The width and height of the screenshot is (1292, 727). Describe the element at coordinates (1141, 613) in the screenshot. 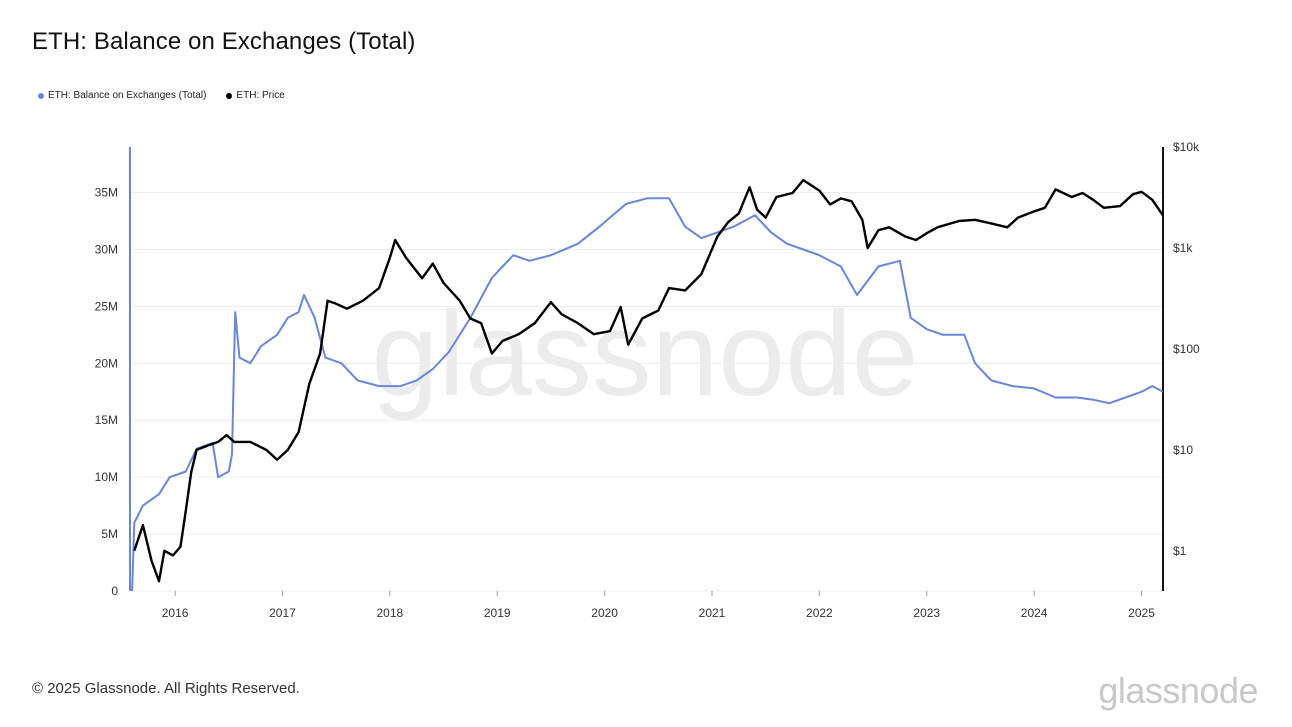

I see `x-tick-label: 2025` at that location.